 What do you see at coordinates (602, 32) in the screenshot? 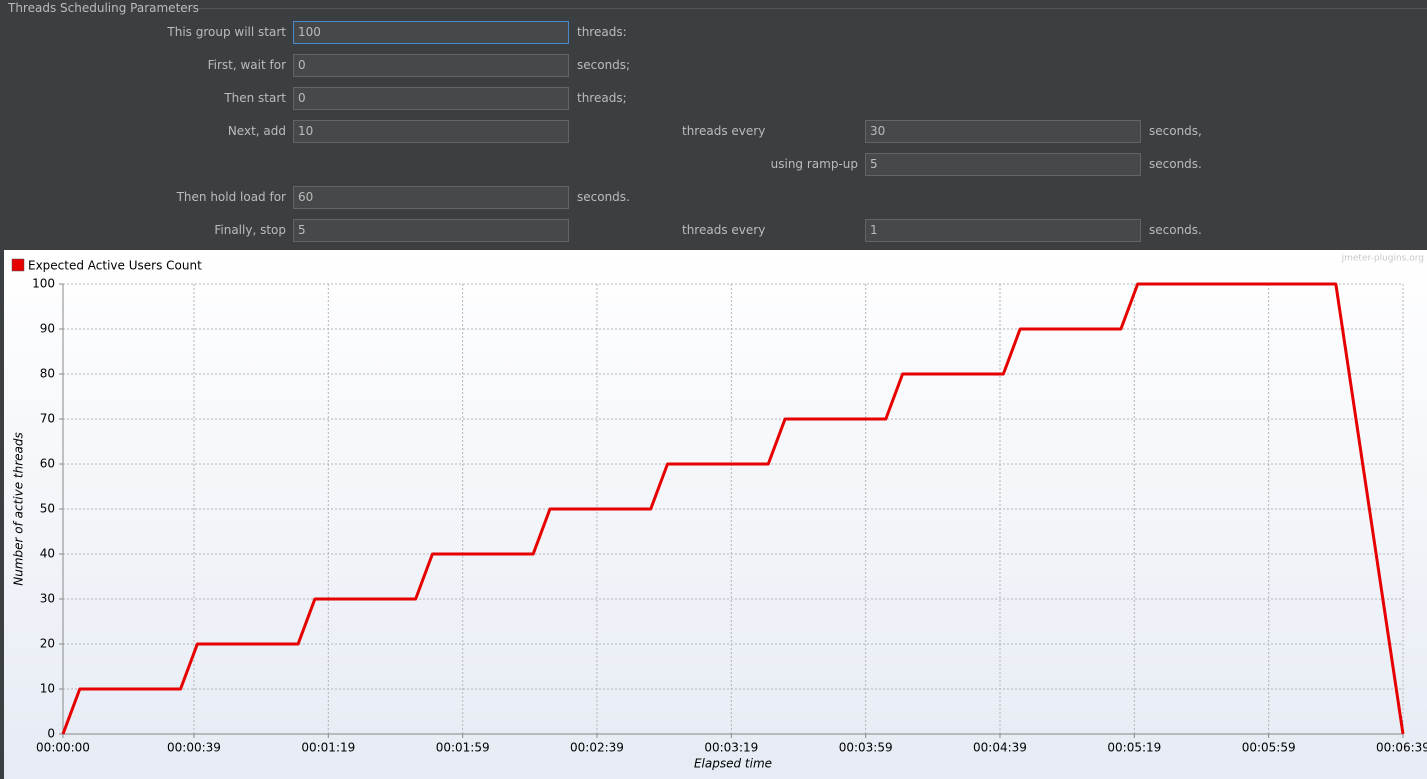
I see `unit-label: threads:` at bounding box center [602, 32].